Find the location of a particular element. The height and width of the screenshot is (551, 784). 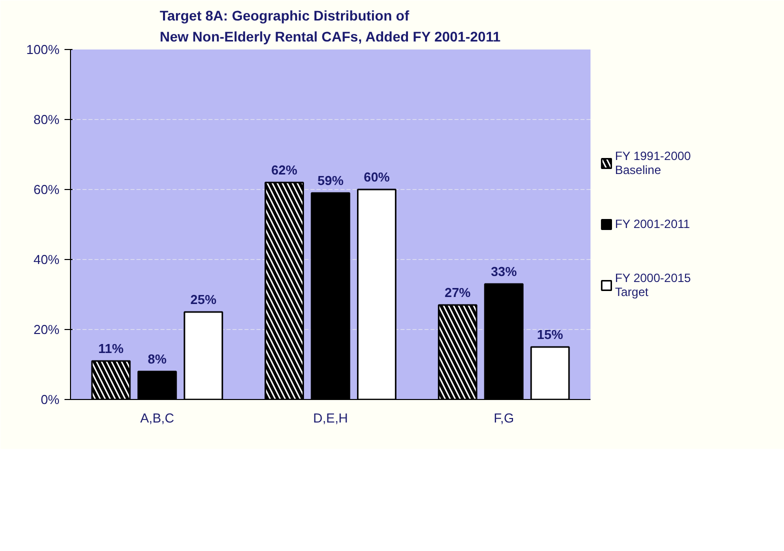

y-tick-label: 20% is located at coordinates (46, 329).